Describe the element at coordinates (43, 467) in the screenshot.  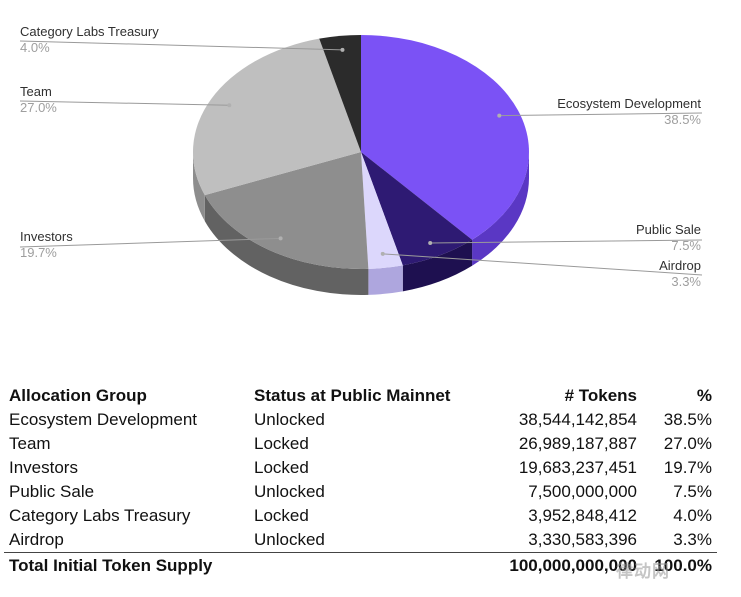
I see `cell-group: Investors` at that location.